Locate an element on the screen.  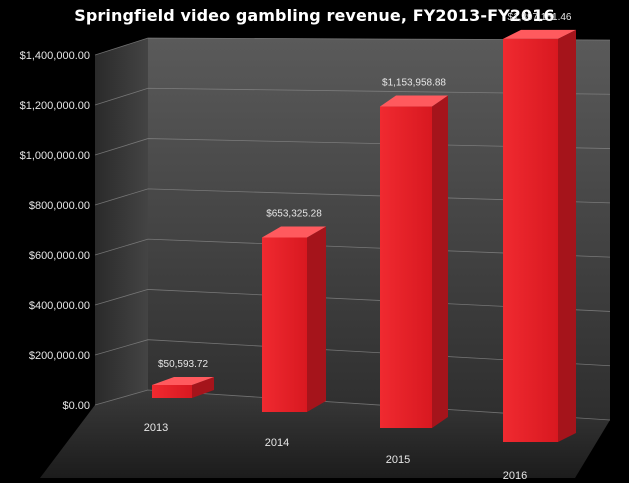
y-tick-label: $200,000.00 is located at coordinates (59, 356).